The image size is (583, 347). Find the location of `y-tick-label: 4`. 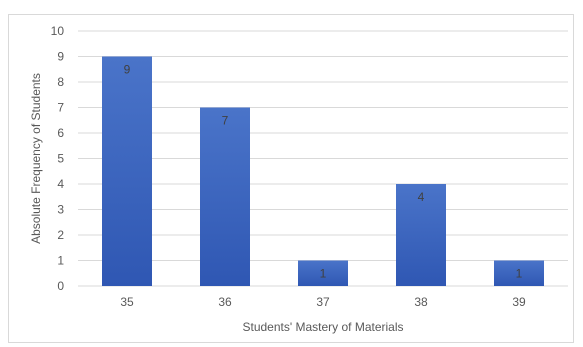

y-tick-label: 4 is located at coordinates (60, 184).